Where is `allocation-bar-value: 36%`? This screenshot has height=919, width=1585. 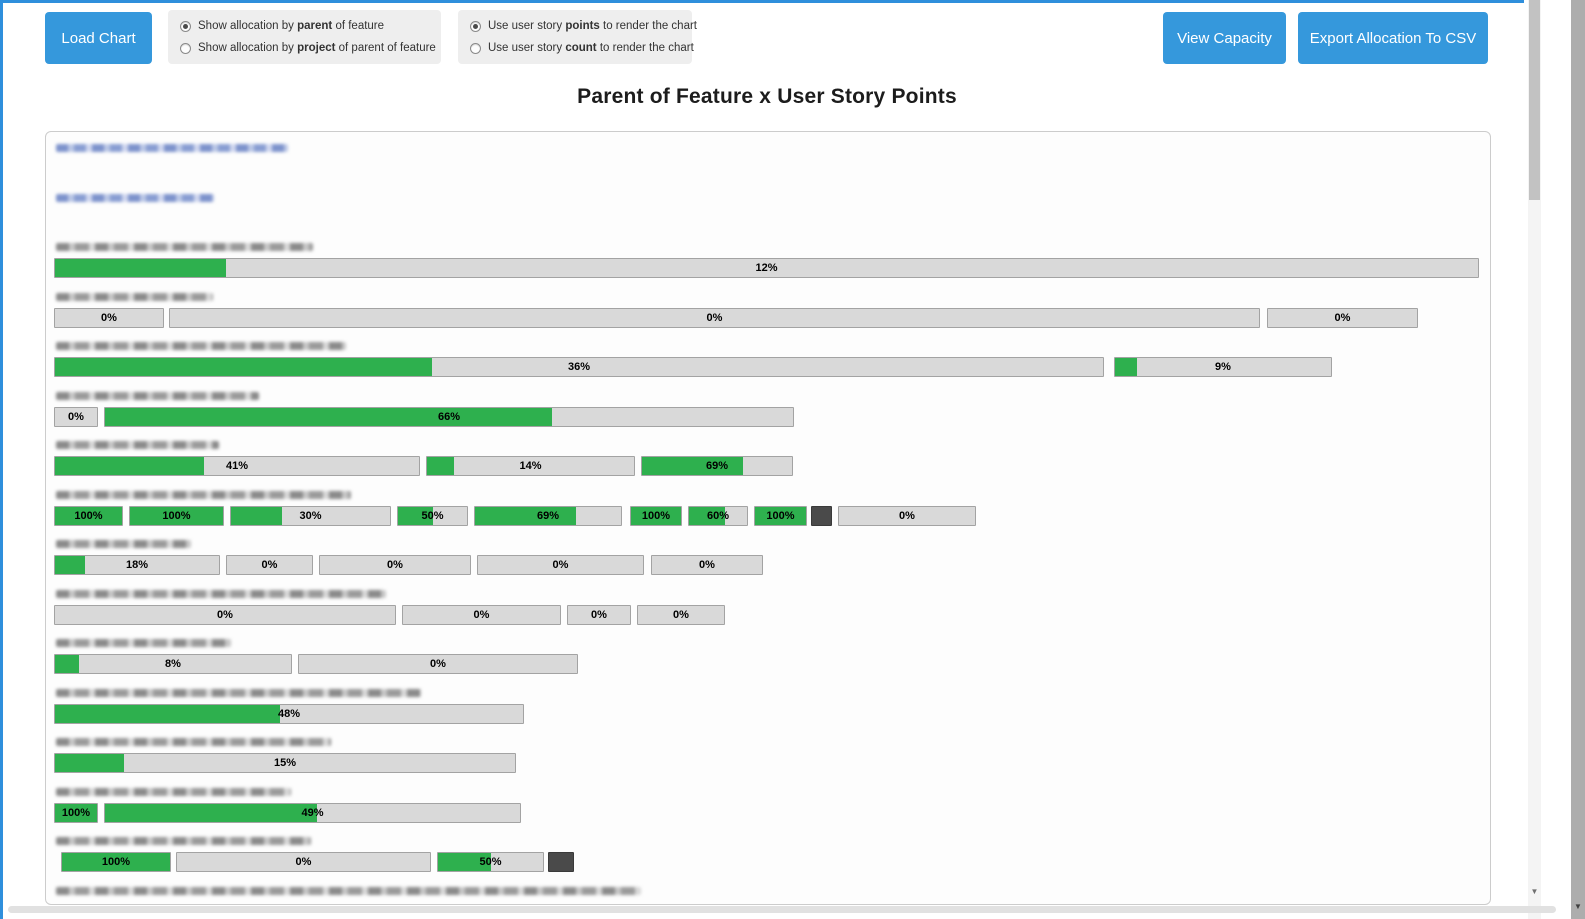 allocation-bar-value: 36% is located at coordinates (579, 367).